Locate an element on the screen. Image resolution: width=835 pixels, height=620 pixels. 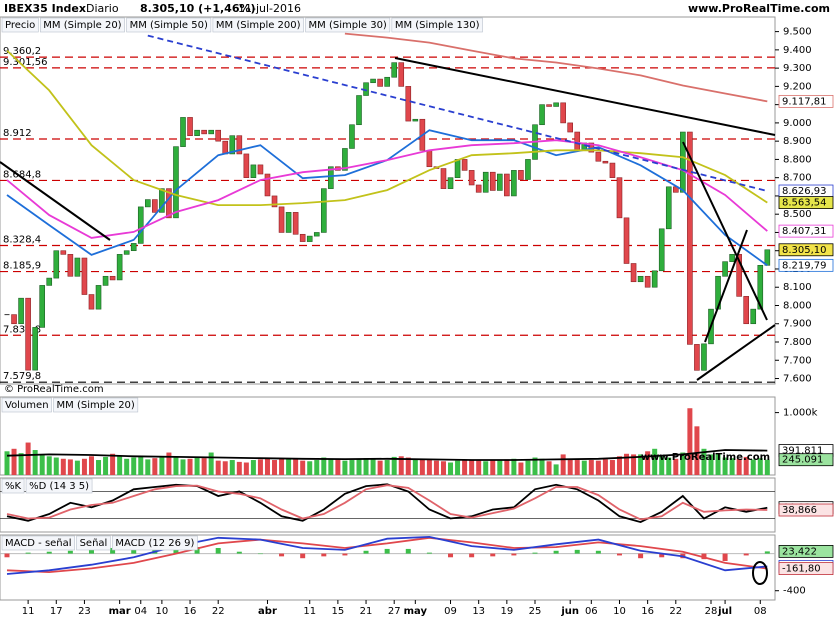
x-tick-label: 04 is located at coordinates (140, 611).